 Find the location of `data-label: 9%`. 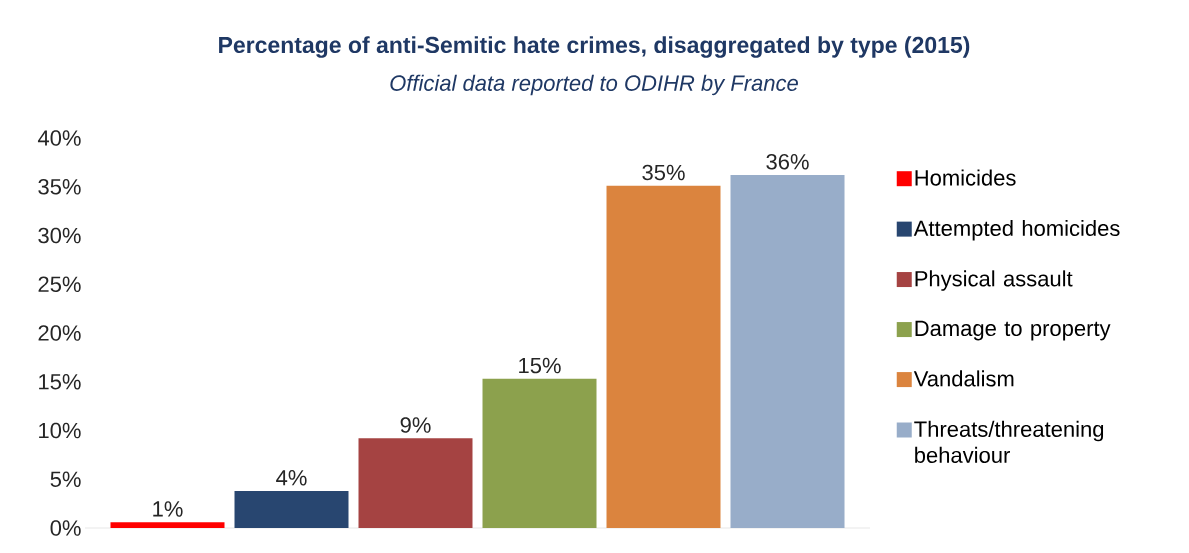

data-label: 9% is located at coordinates (415, 425).